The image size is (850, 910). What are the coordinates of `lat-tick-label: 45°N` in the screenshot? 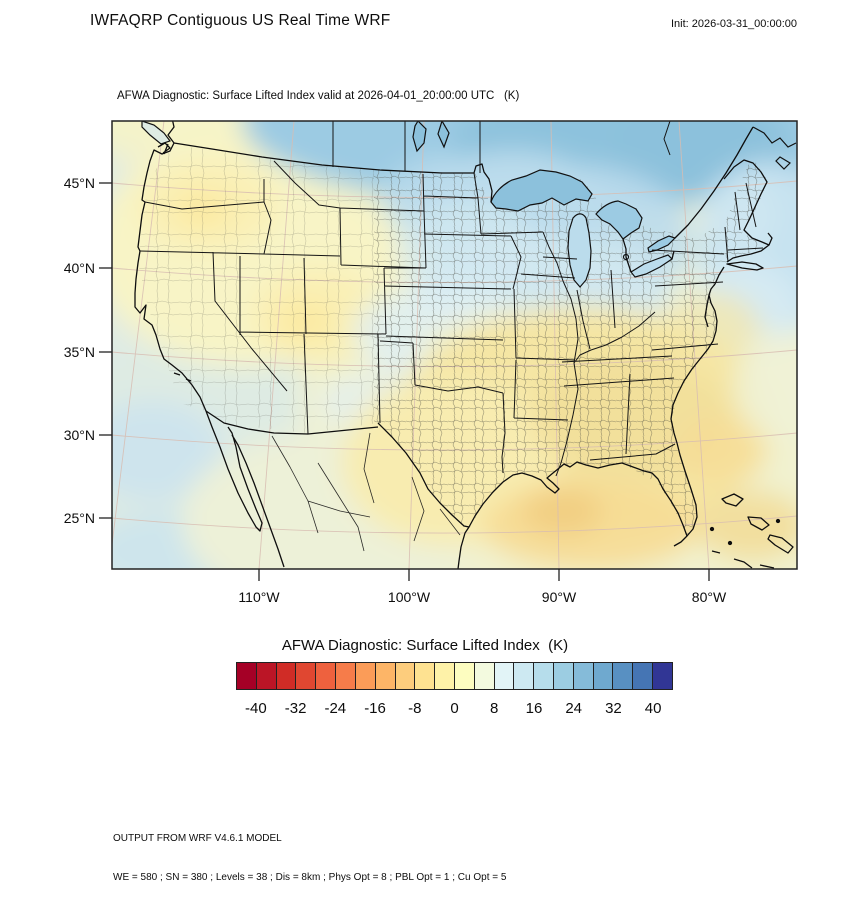 It's located at (79, 183).